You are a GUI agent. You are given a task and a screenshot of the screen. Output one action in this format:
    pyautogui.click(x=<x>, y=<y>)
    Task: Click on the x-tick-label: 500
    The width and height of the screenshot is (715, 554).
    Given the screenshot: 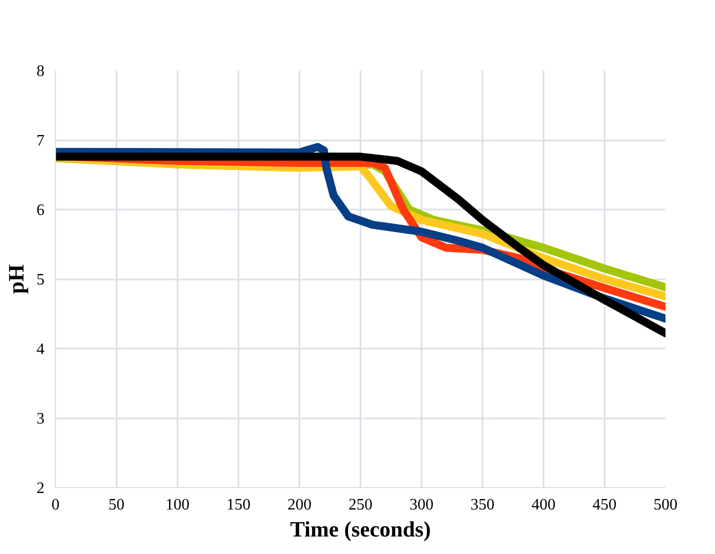 What is the action you would take?
    pyautogui.click(x=666, y=505)
    